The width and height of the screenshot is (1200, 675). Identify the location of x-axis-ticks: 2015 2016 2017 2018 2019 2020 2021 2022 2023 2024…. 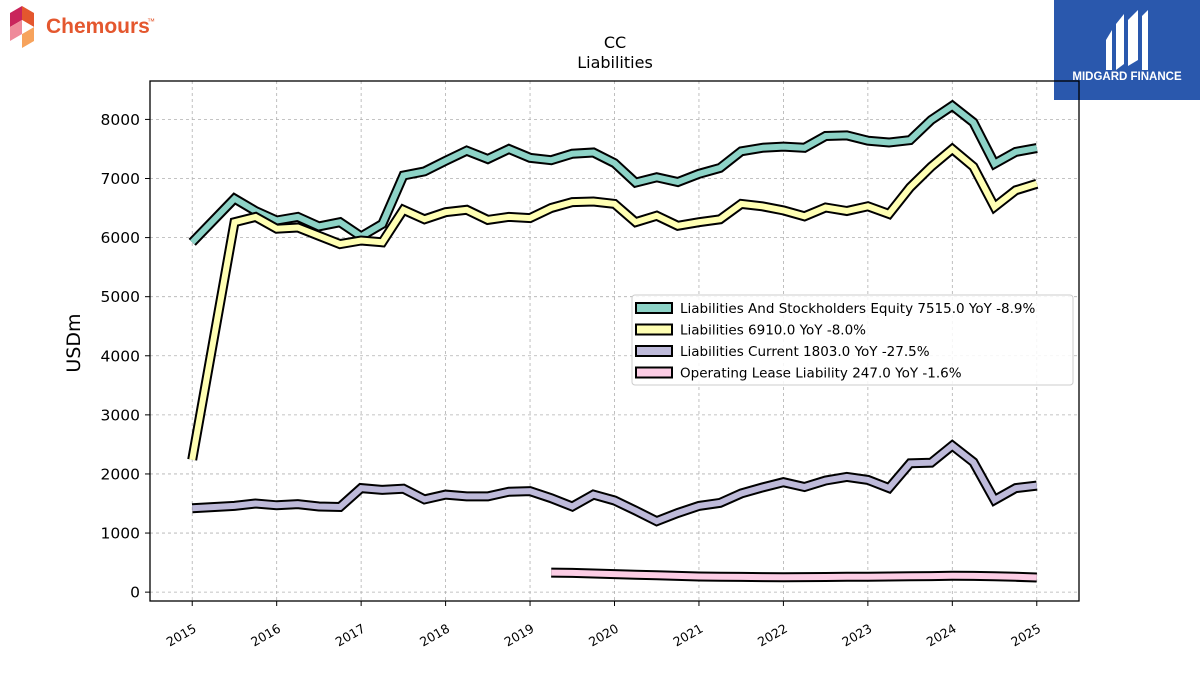
(603, 625).